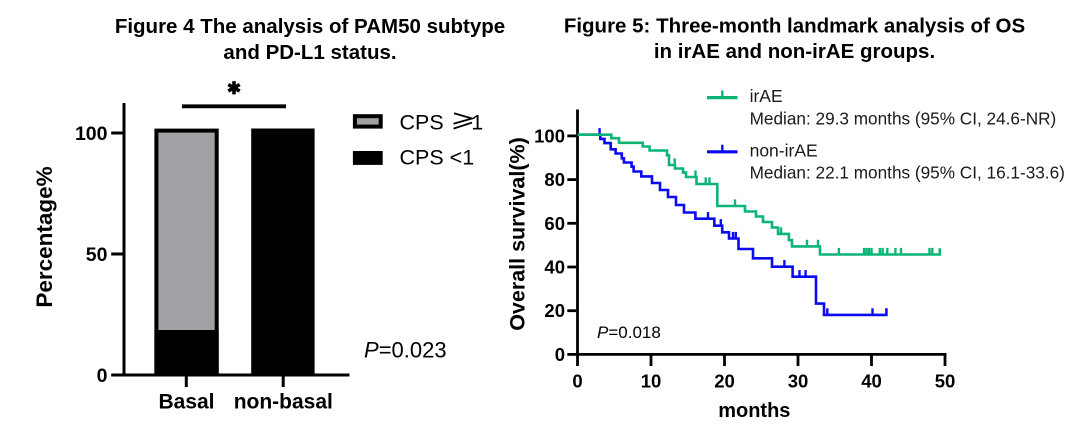  I want to click on svg-text: CPS <1, so click(437, 158).